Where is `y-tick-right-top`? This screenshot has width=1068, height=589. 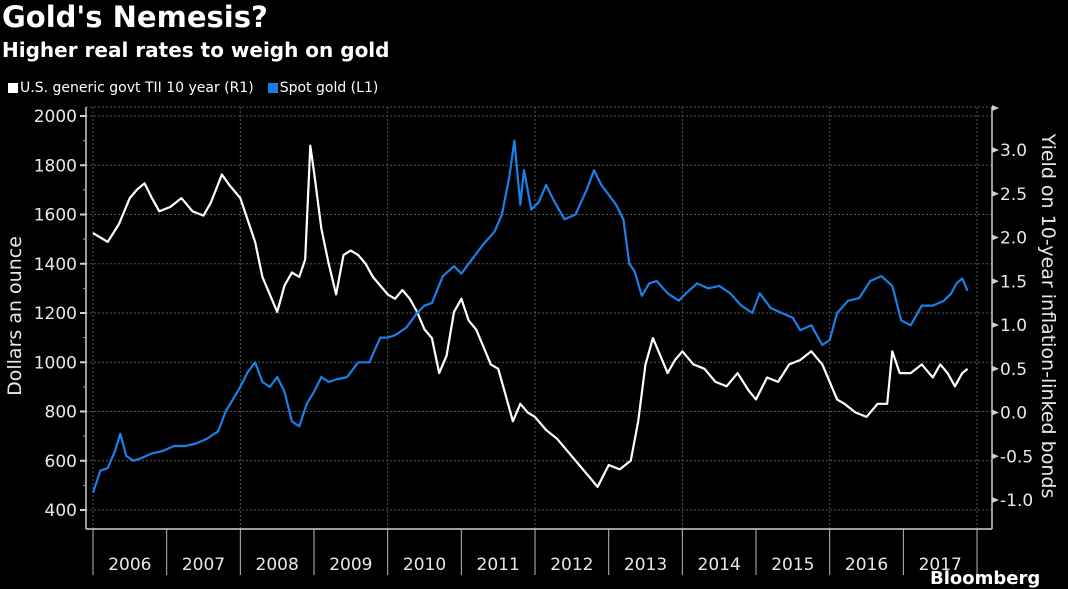 y-tick-right-top is located at coordinates (995, 108).